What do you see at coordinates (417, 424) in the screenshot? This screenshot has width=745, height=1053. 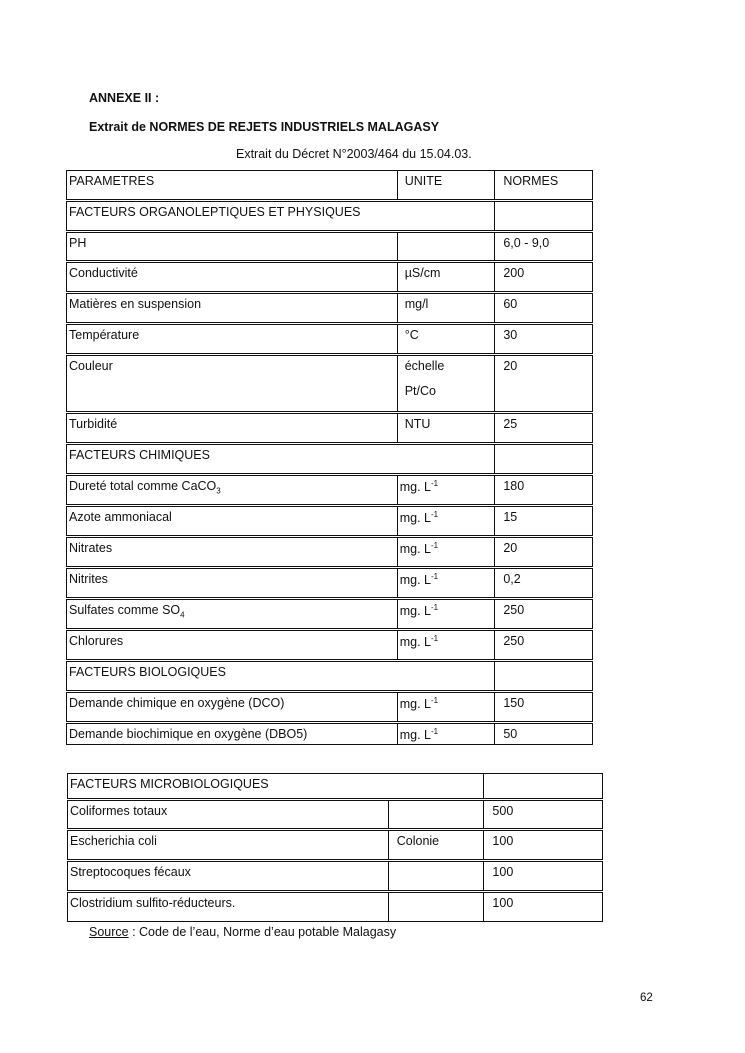 I see `unit: NTU` at bounding box center [417, 424].